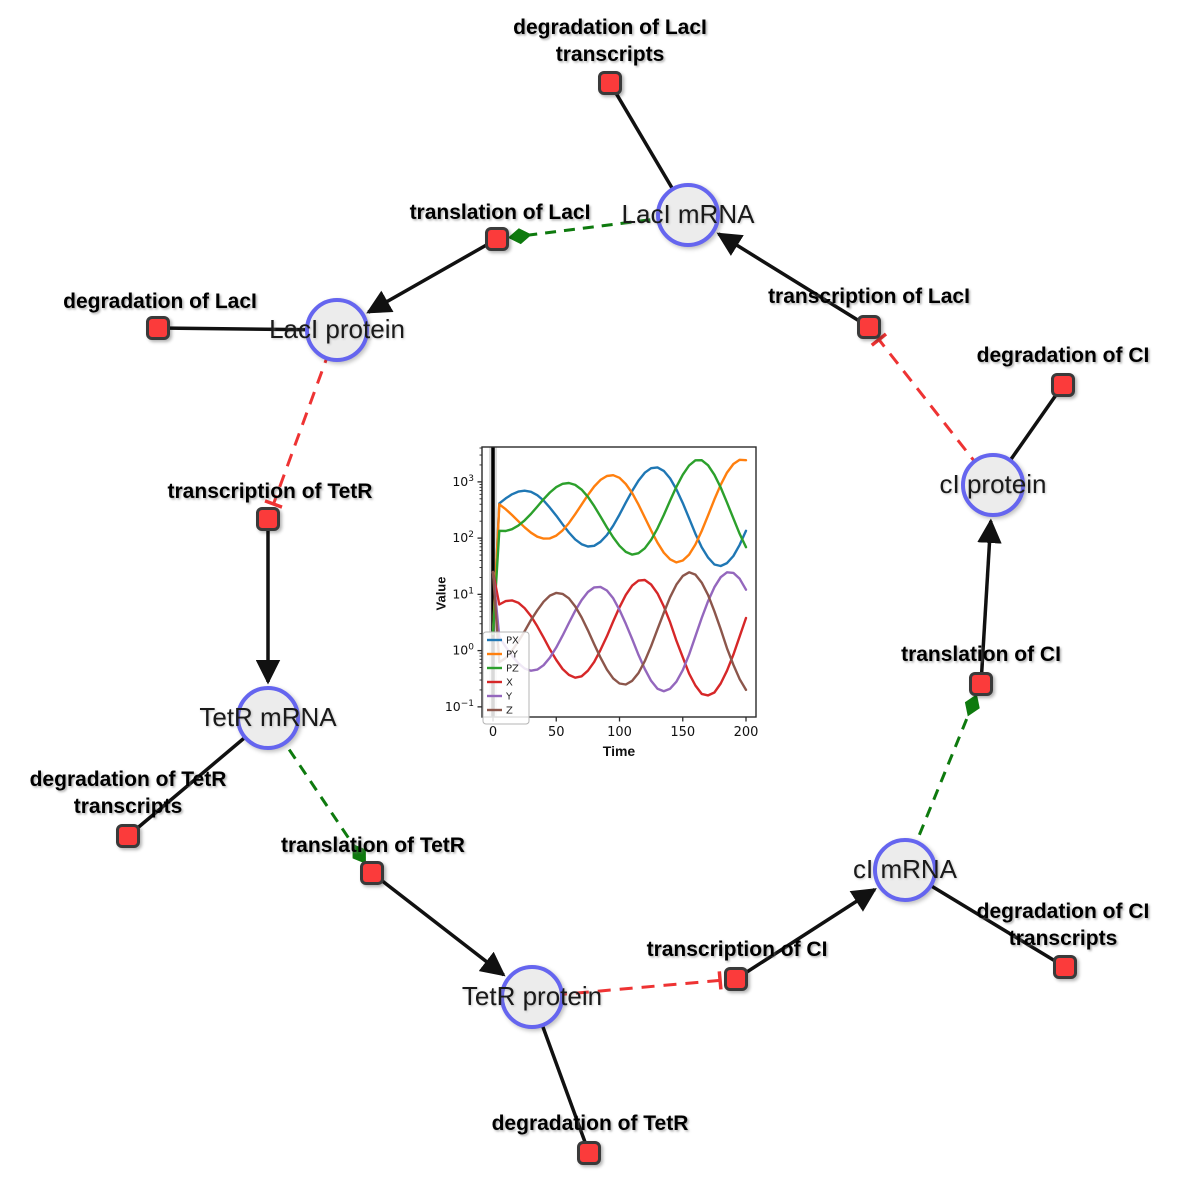  I want to click on series-PZ, so click(619, 547).